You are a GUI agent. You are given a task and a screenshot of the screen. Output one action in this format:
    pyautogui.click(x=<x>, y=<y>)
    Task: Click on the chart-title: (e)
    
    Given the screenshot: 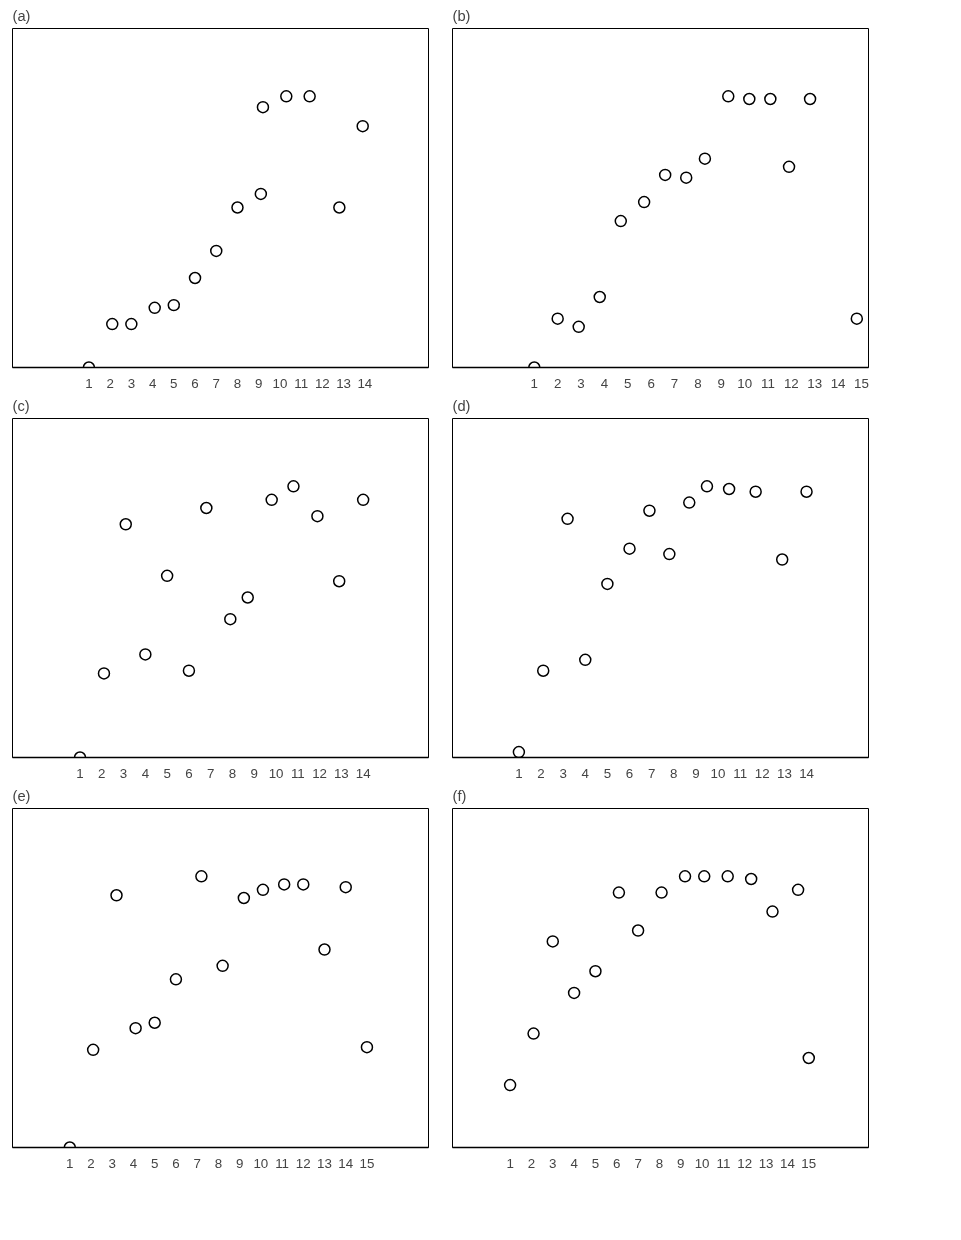 What is the action you would take?
    pyautogui.click(x=21, y=795)
    